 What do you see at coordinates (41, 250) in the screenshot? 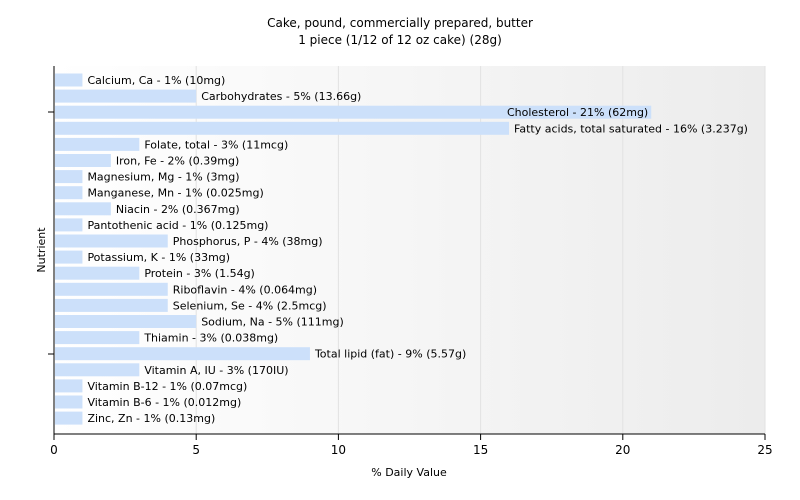
I see `y-axis-title: Nutrient` at bounding box center [41, 250].